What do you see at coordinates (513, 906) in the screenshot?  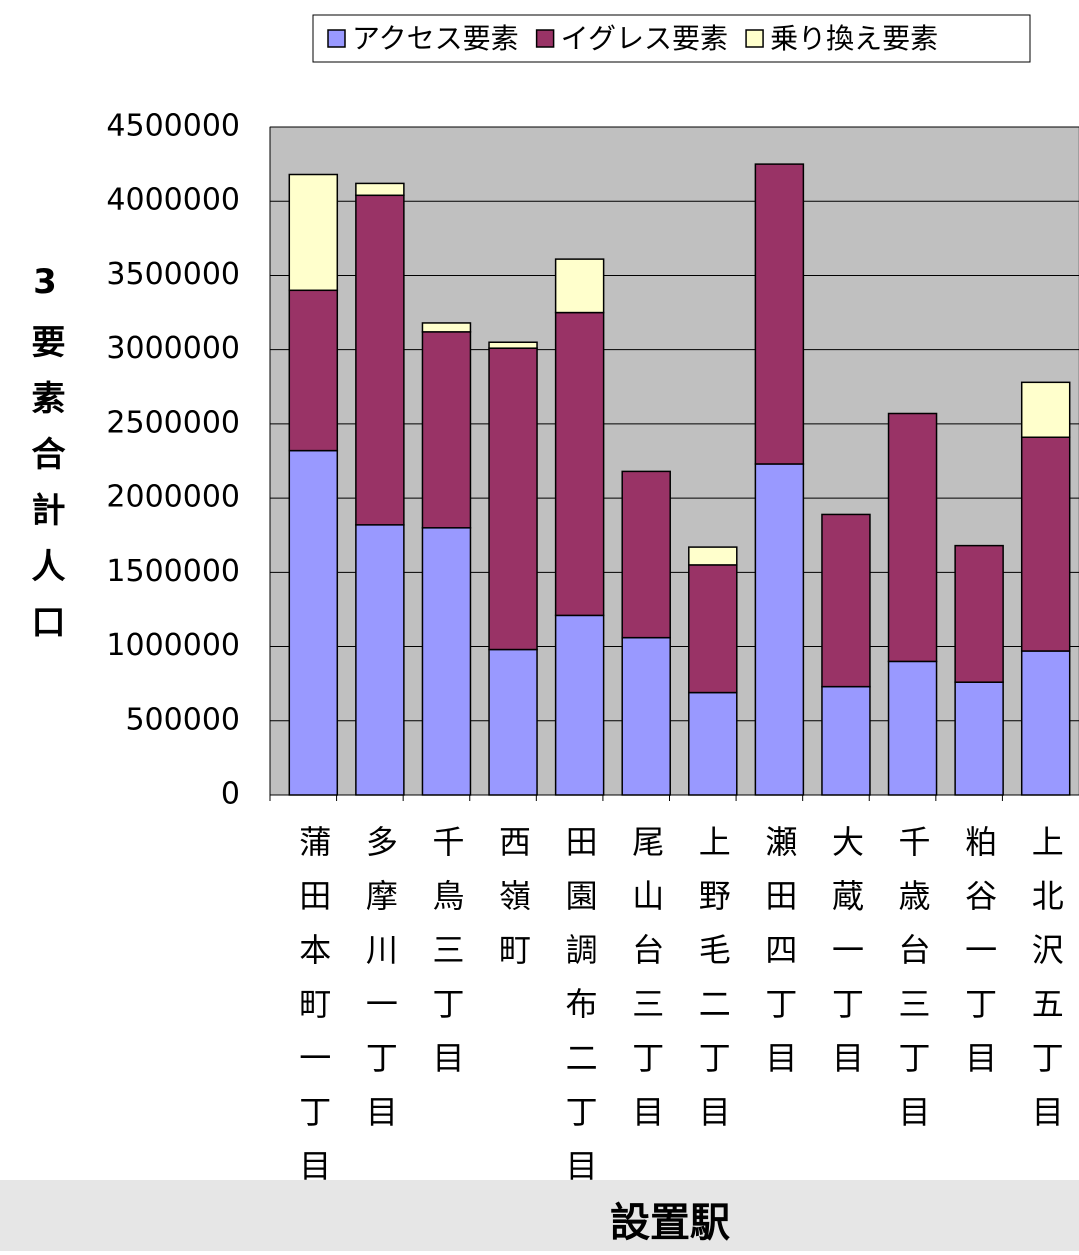 I see `x-tick-label: 西嶺町` at bounding box center [513, 906].